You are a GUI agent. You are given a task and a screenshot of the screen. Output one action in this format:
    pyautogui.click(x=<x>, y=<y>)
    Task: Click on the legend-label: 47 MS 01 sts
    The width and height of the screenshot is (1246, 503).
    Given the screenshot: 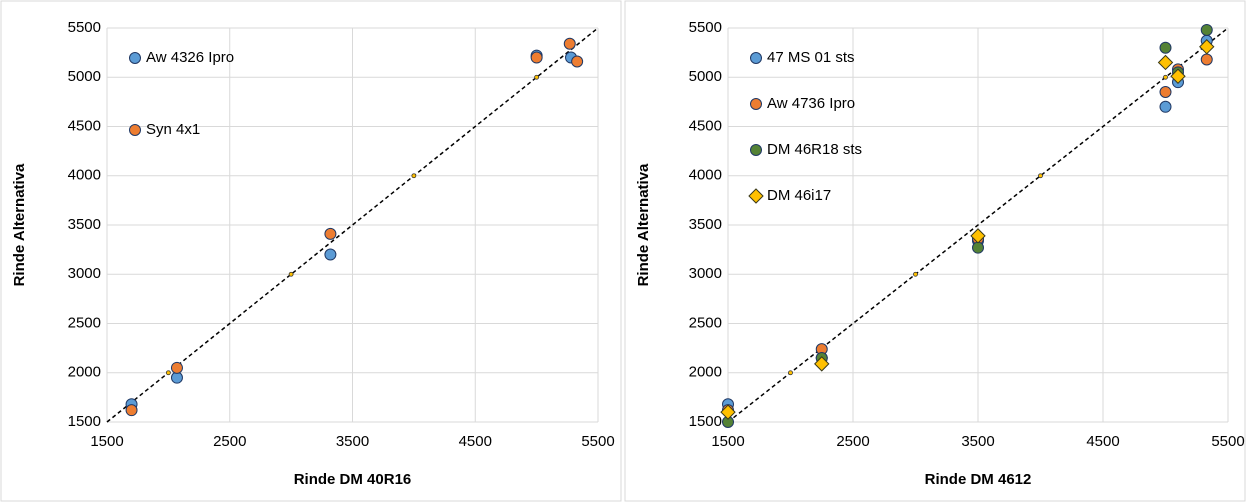 What is the action you would take?
    pyautogui.click(x=811, y=57)
    